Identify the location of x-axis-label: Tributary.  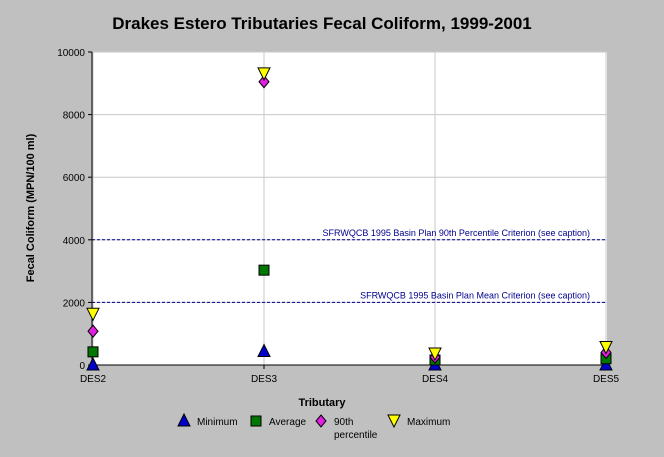
(322, 403).